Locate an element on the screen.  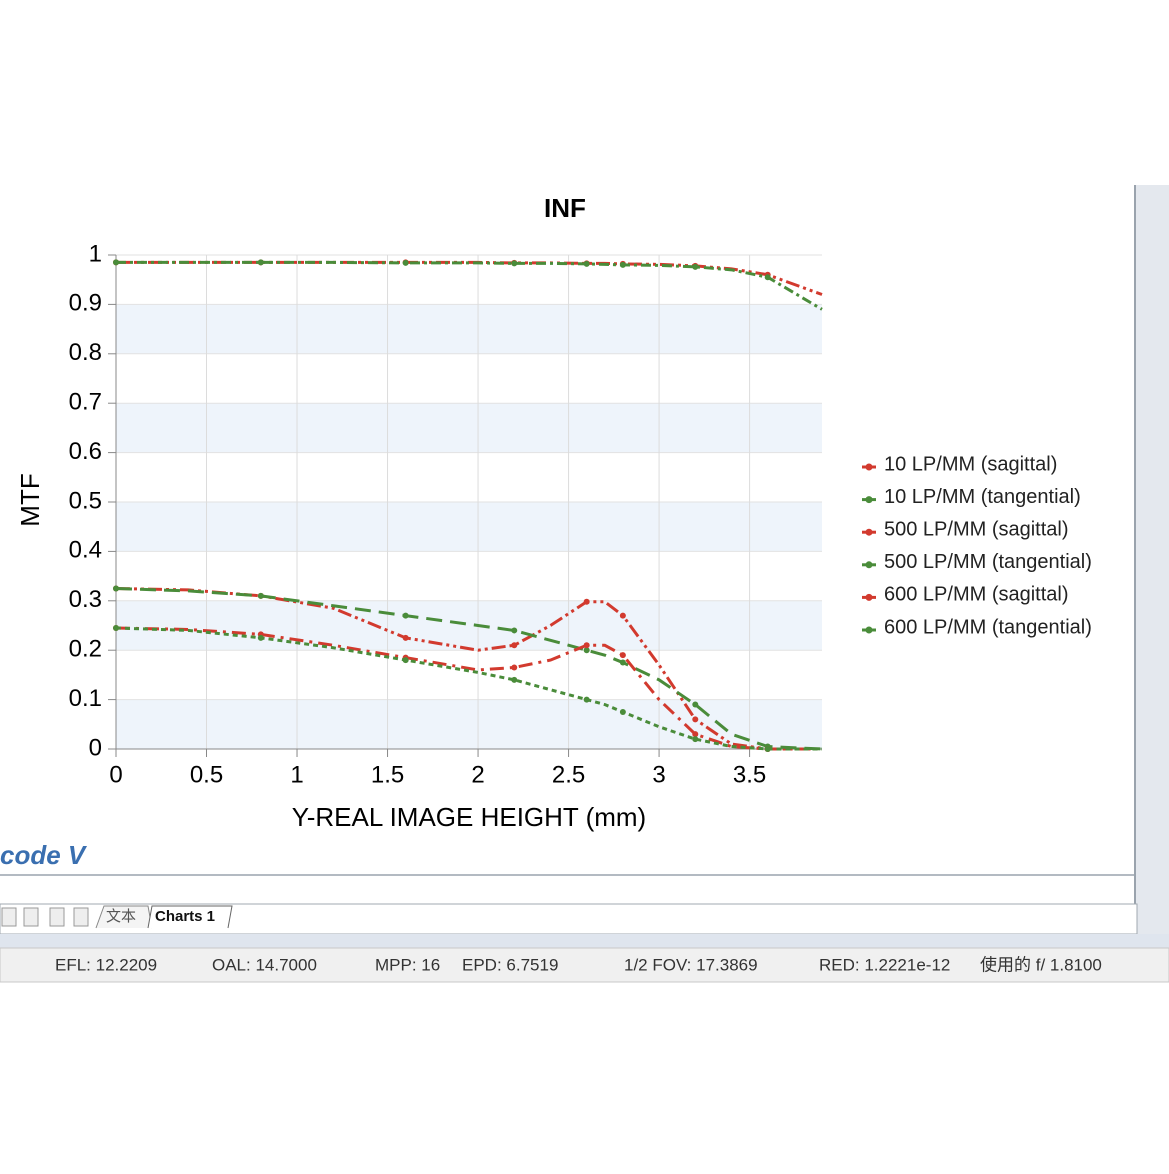
y-tick-label: 0.1 is located at coordinates (85, 698).